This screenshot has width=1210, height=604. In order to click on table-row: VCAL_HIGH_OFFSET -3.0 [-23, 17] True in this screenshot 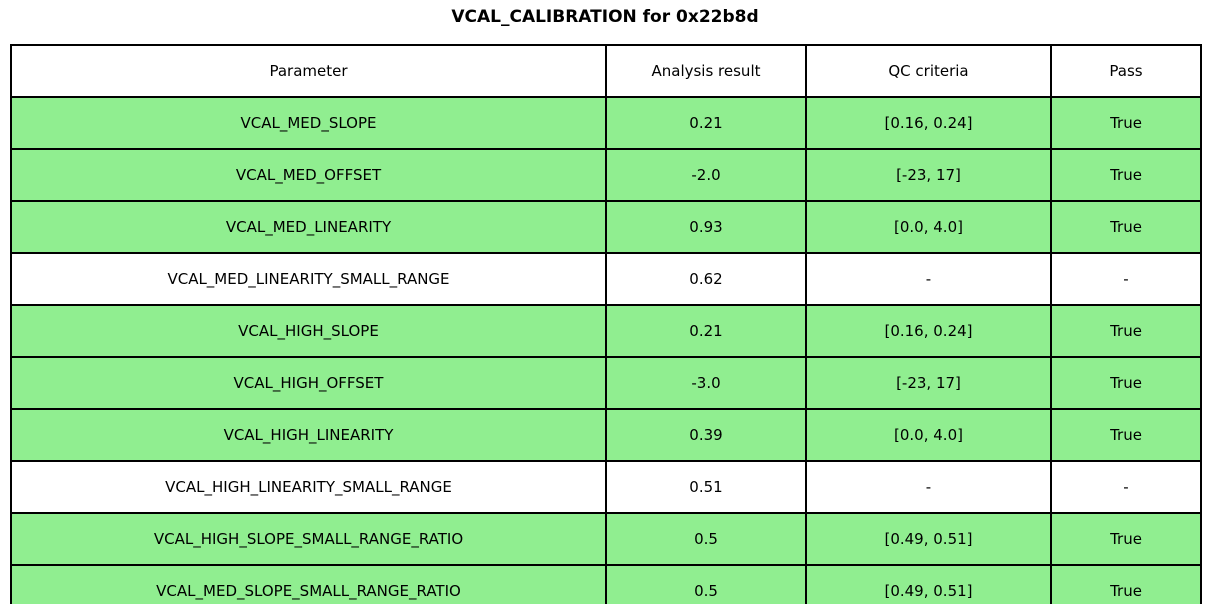, I will do `click(606, 383)`.